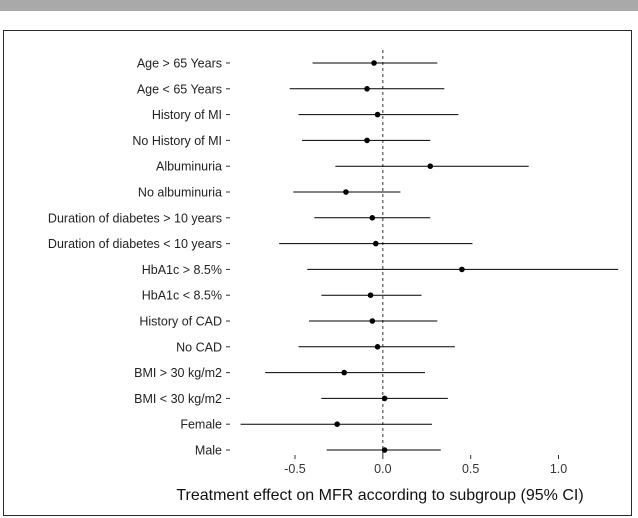 The width and height of the screenshot is (638, 518). What do you see at coordinates (201, 425) in the screenshot?
I see `row-label: Female` at bounding box center [201, 425].